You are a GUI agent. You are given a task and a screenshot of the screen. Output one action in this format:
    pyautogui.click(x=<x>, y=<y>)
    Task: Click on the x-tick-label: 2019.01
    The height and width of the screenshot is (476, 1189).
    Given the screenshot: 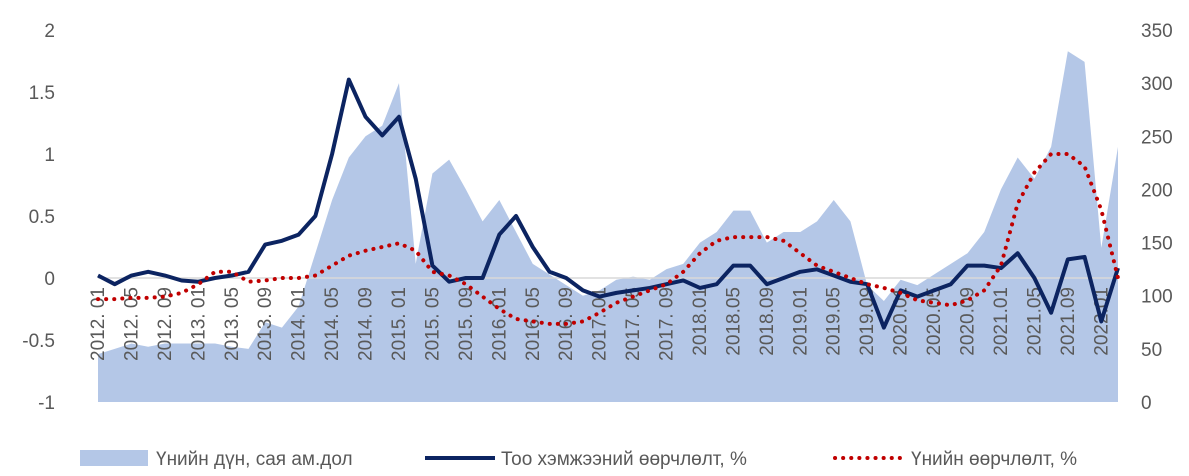 What is the action you would take?
    pyautogui.click(x=800, y=321)
    